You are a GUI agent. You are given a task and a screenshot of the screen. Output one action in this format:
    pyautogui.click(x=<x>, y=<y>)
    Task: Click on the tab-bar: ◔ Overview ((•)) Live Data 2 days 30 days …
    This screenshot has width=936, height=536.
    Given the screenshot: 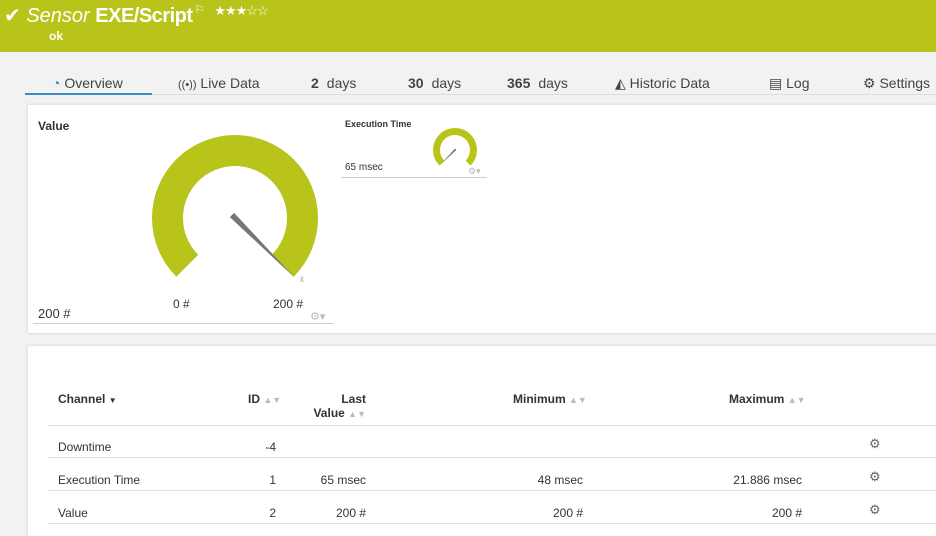 What is the action you would take?
    pyautogui.click(x=480, y=83)
    